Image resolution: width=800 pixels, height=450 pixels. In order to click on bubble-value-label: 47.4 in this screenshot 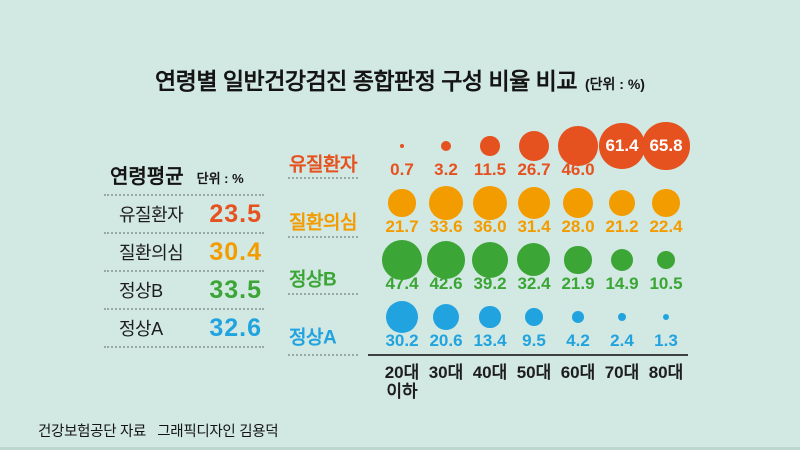, I will do `click(402, 283)`.